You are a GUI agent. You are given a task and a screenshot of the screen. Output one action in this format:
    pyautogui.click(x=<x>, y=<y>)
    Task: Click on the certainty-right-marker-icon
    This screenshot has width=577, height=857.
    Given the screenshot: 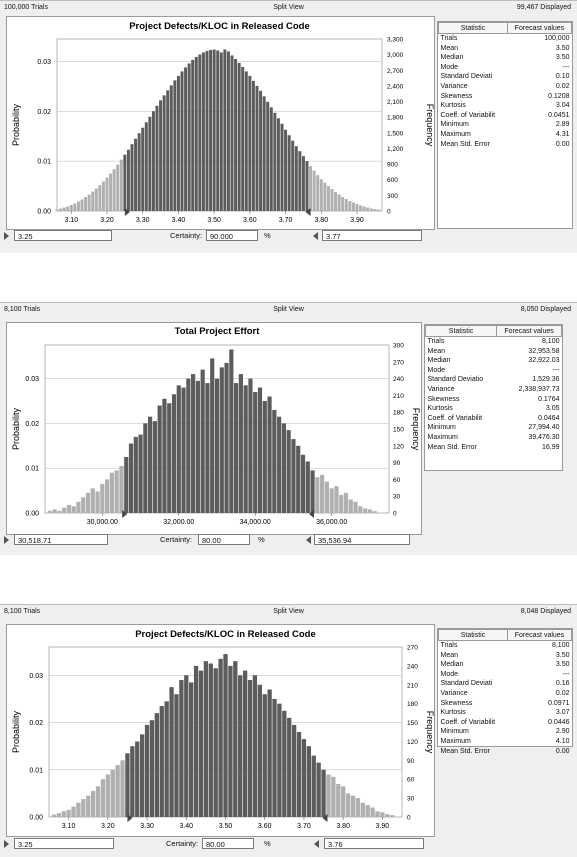 What is the action you would take?
    pyautogui.click(x=311, y=514)
    